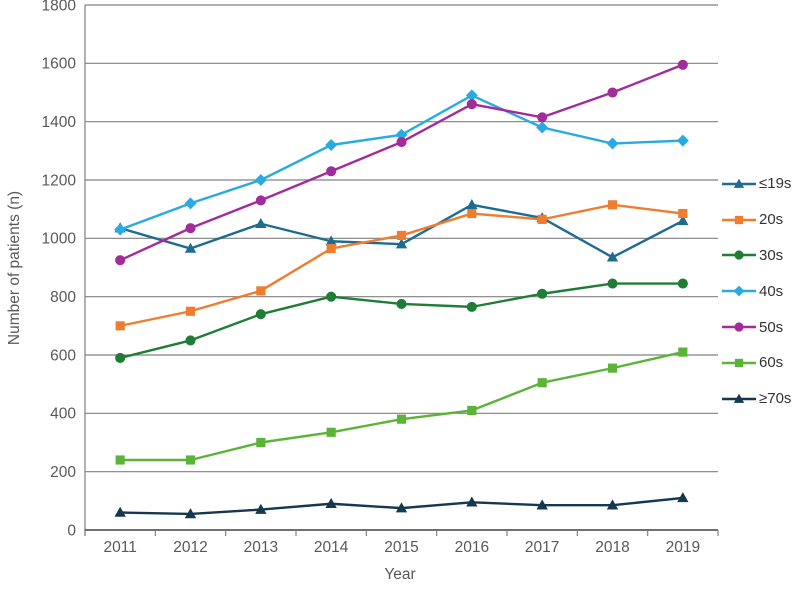  I want to click on x-tick-label: 2014, so click(331, 547).